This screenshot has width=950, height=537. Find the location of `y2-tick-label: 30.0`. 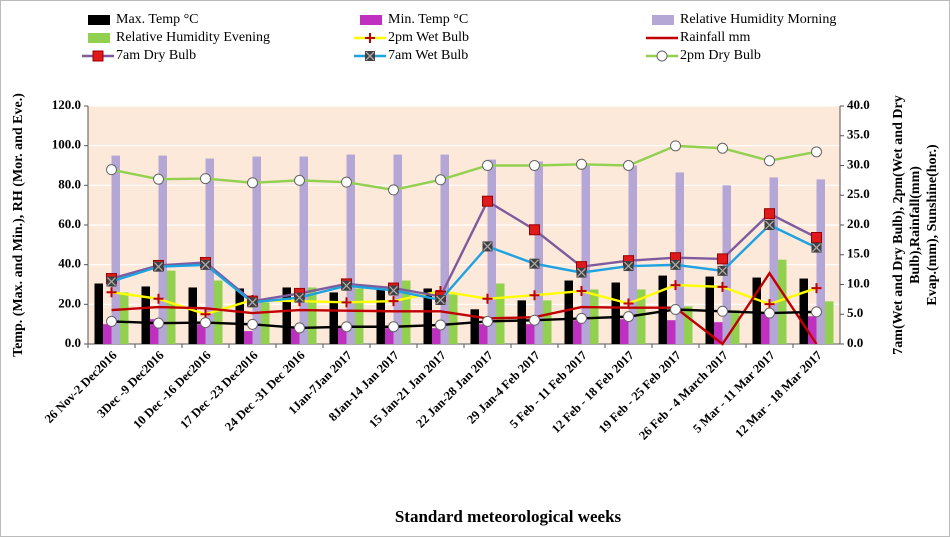

y2-tick-label: 30.0 is located at coordinates (858, 163).